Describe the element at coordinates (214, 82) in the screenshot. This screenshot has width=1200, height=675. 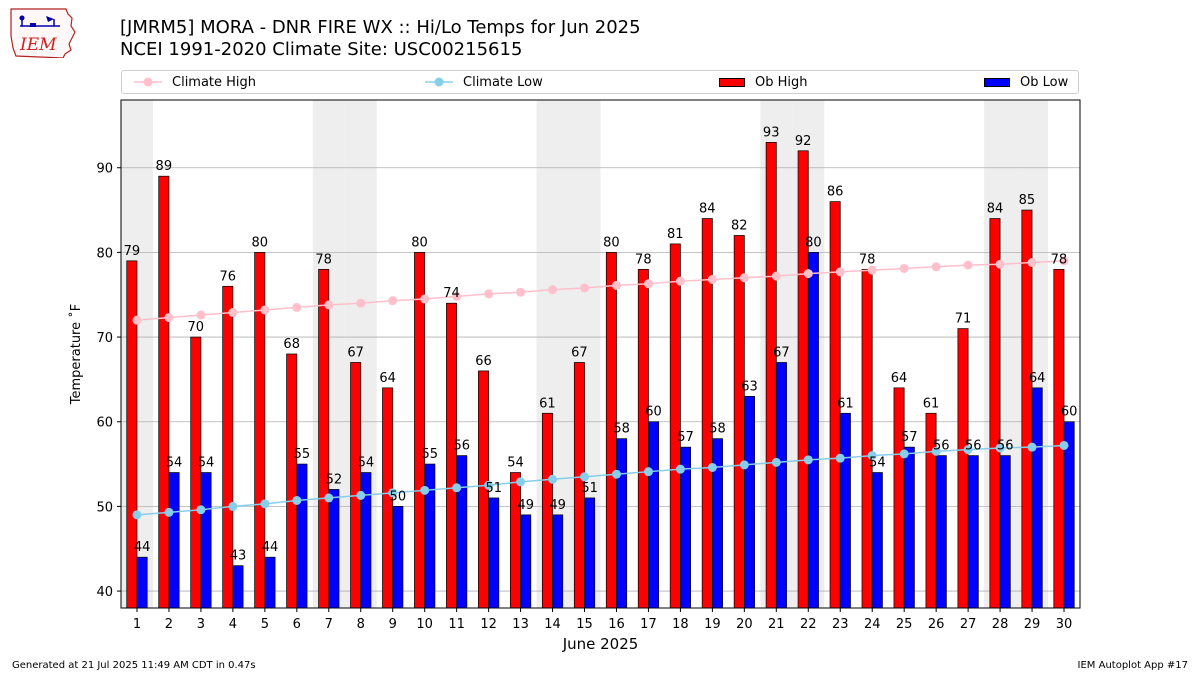
I see `legend-label-climate-high: Climate High` at that location.